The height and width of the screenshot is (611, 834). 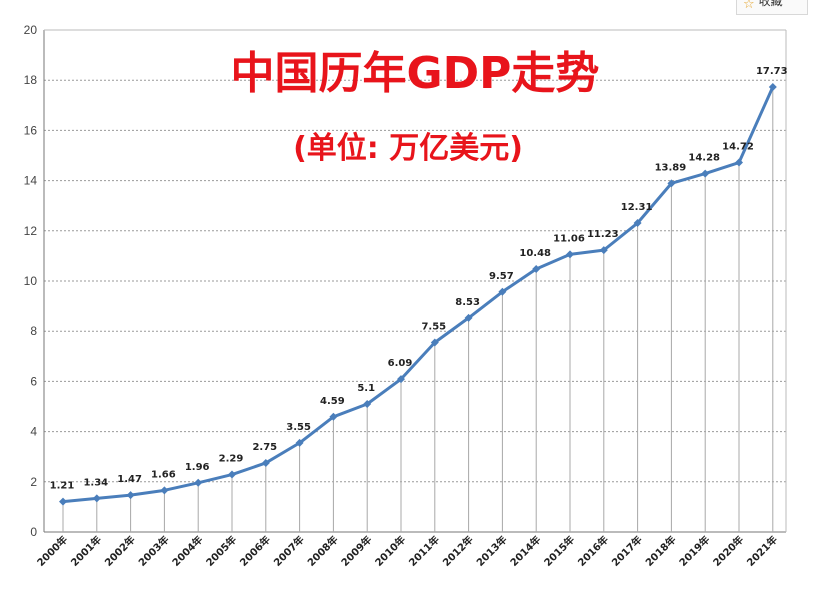 What do you see at coordinates (33, 482) in the screenshot?
I see `y-tick-label: 2` at bounding box center [33, 482].